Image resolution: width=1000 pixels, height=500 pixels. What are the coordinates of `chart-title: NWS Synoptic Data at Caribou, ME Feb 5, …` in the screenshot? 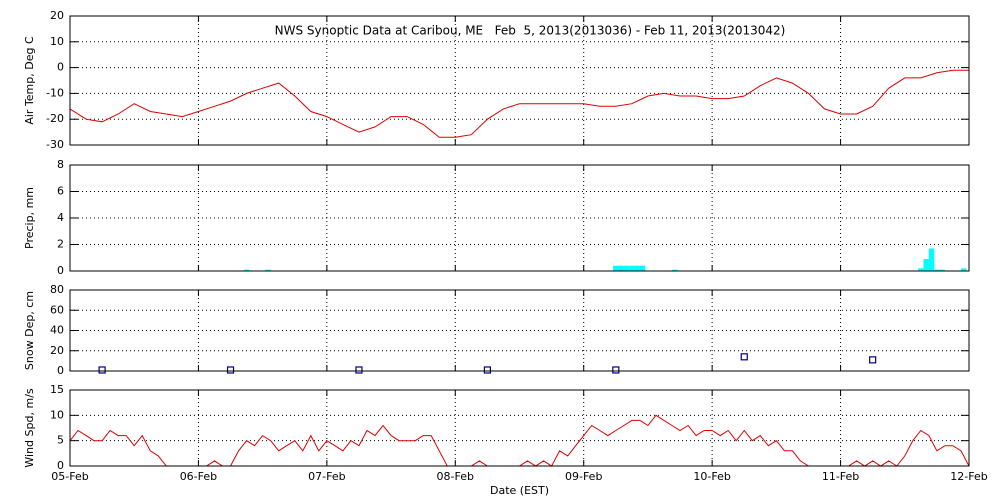 It's located at (530, 31).